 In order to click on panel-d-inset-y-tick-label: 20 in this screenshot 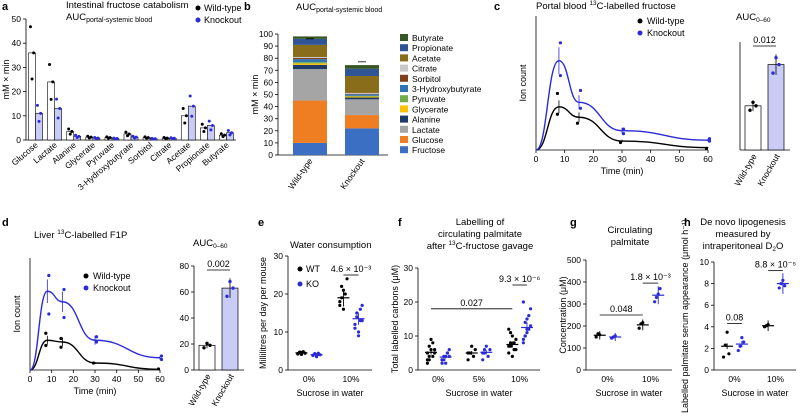, I will do `click(185, 344)`.